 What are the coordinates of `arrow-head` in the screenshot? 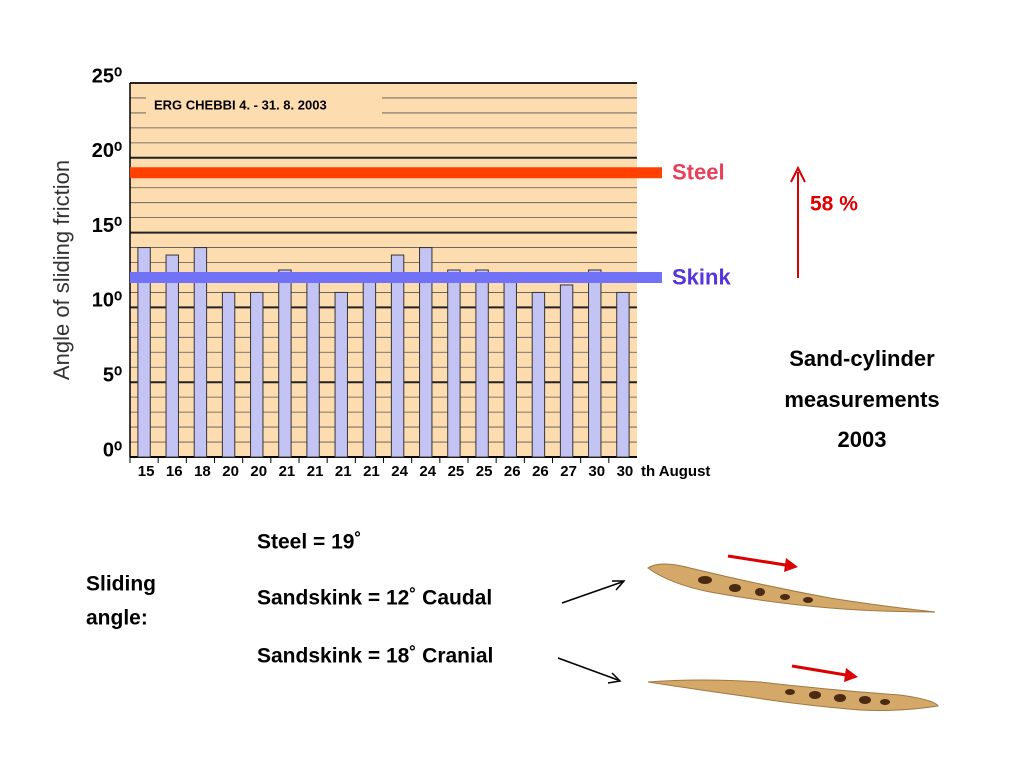 It's located at (798, 174).